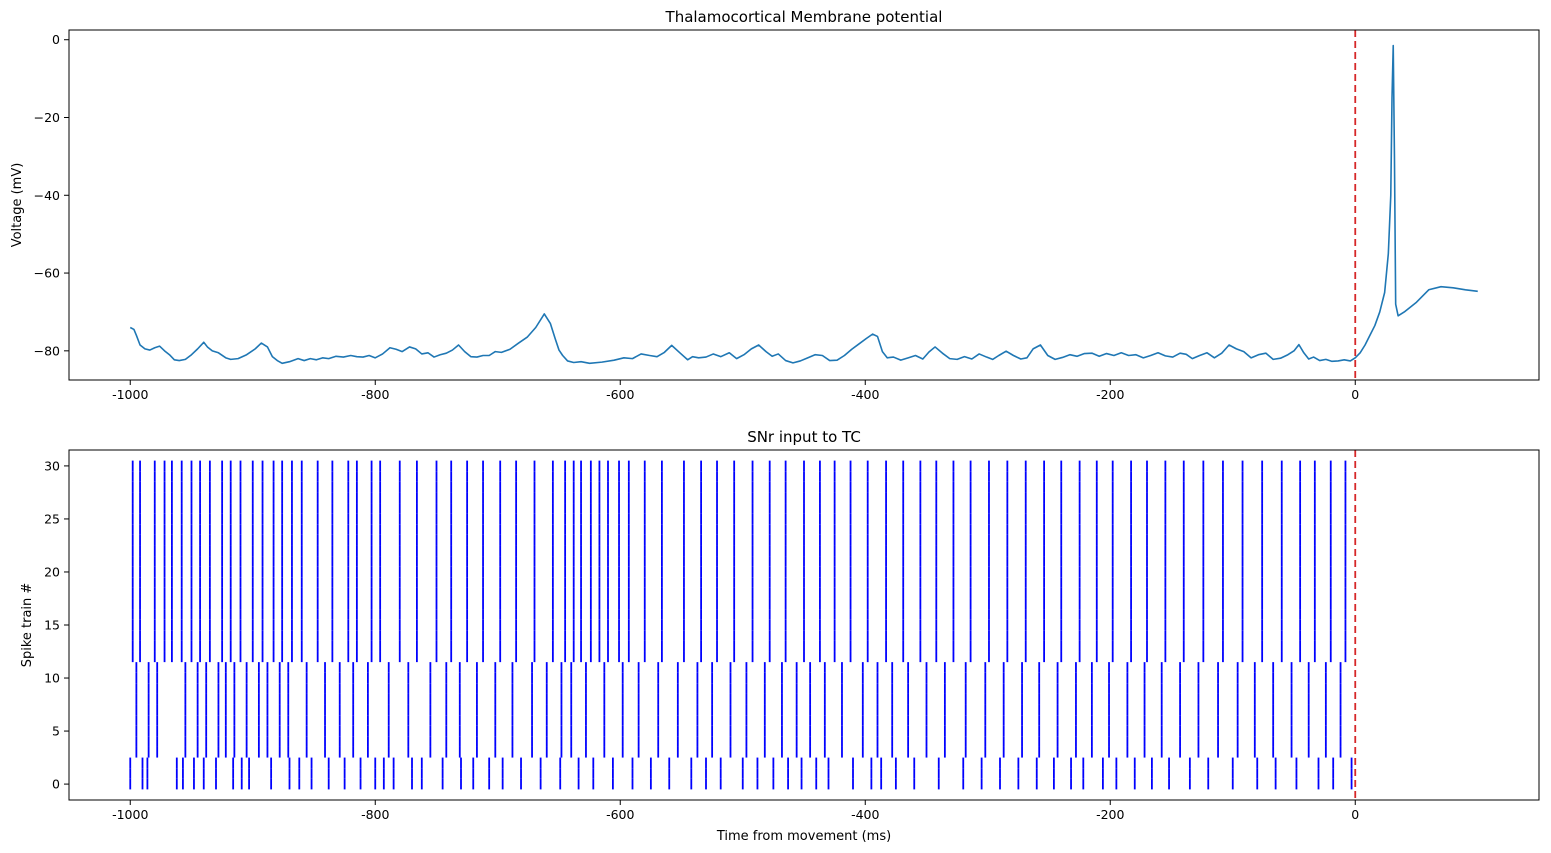 This screenshot has height=853, width=1551. What do you see at coordinates (56, 784) in the screenshot?
I see `raster-y-tick-label: 0` at bounding box center [56, 784].